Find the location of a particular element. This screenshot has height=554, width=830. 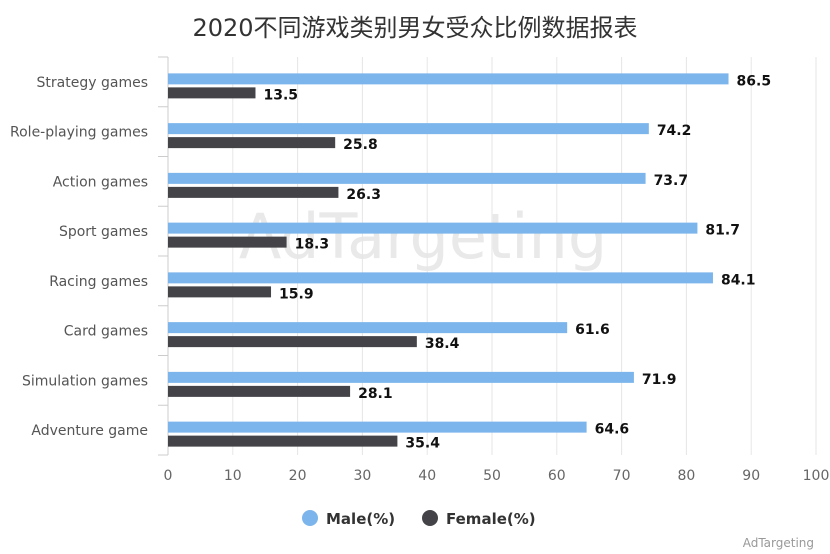

legend: Male(%) Female(%) is located at coordinates (419, 519).